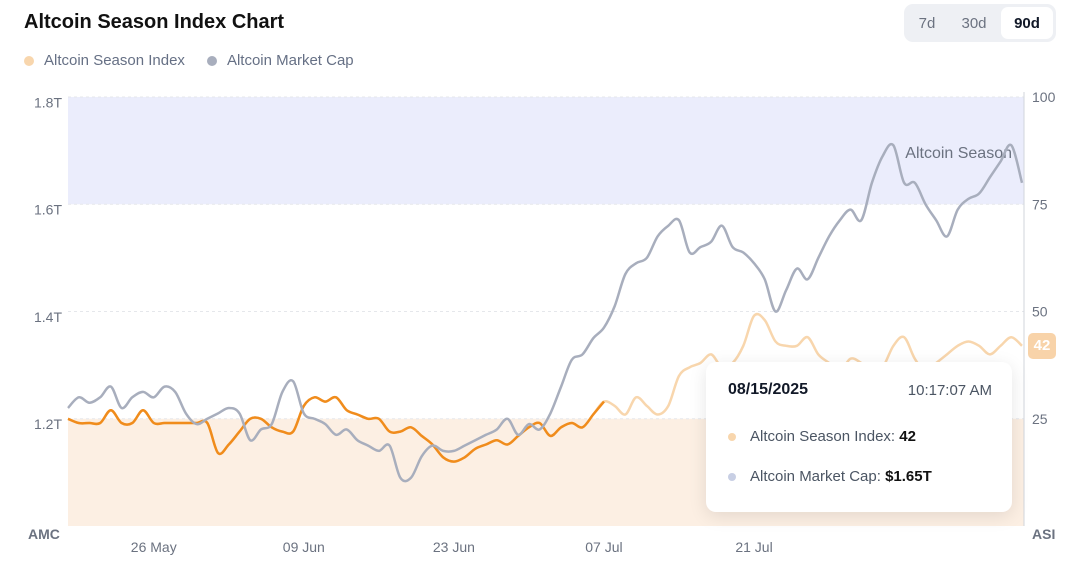  I want to click on tooltip-row-index: Altcoin Season Index: 42, so click(822, 436).